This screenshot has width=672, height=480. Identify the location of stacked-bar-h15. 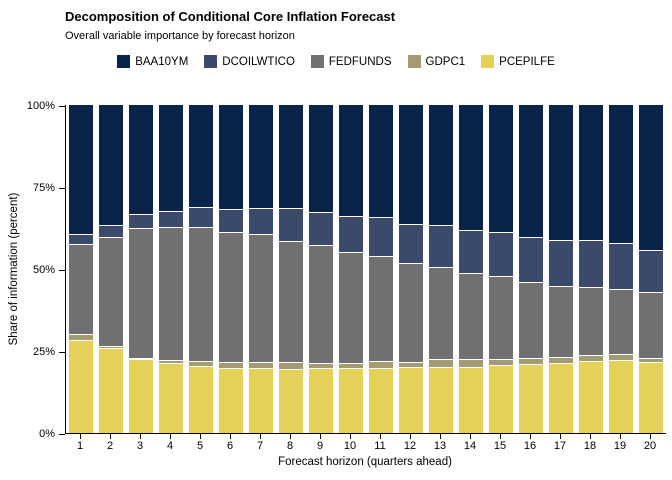
(501, 269).